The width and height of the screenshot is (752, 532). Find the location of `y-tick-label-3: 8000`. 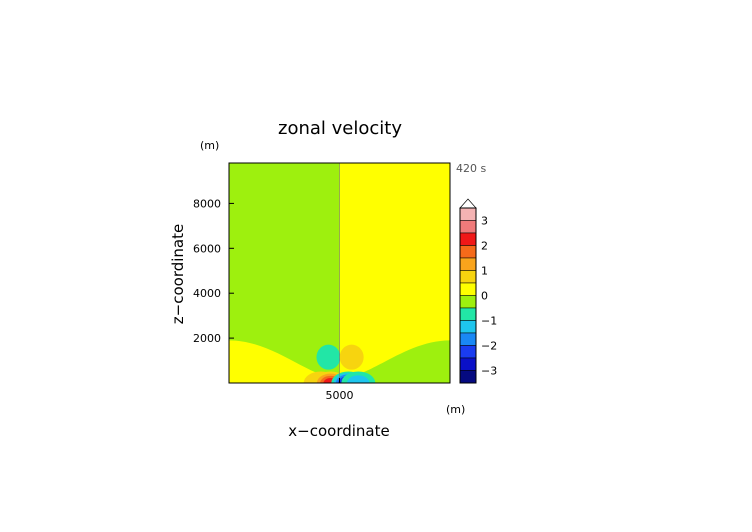

y-tick-label-3: 8000 is located at coordinates (207, 203).